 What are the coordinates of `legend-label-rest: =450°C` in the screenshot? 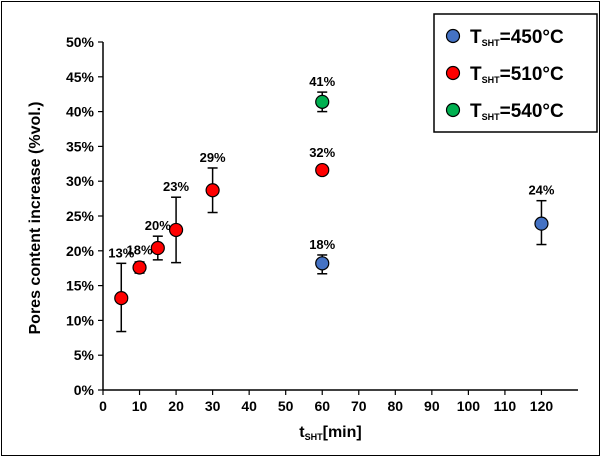 It's located at (532, 37).